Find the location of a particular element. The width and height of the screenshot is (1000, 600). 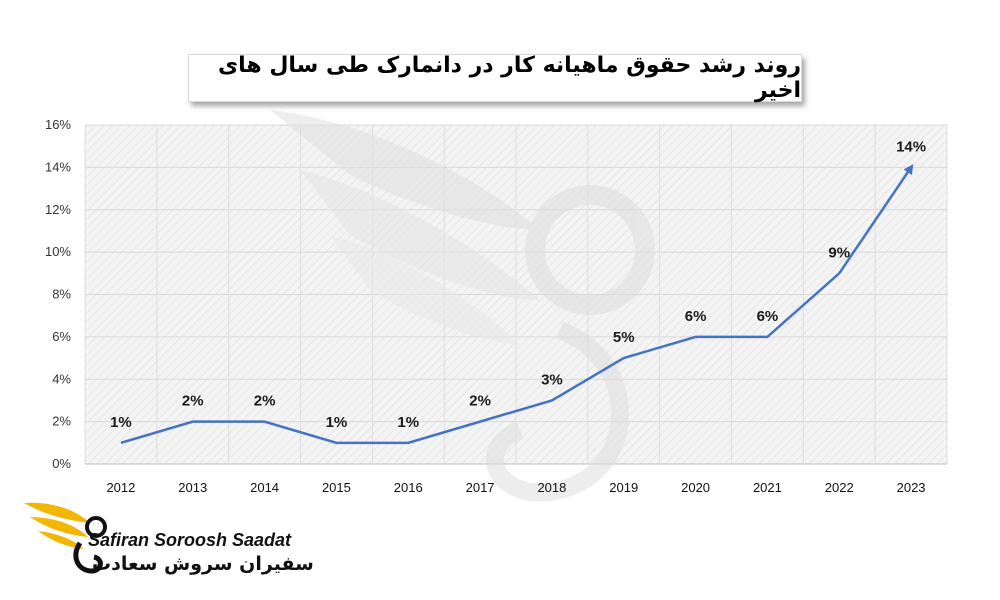

y-tick-label: 14% is located at coordinates (58, 166).